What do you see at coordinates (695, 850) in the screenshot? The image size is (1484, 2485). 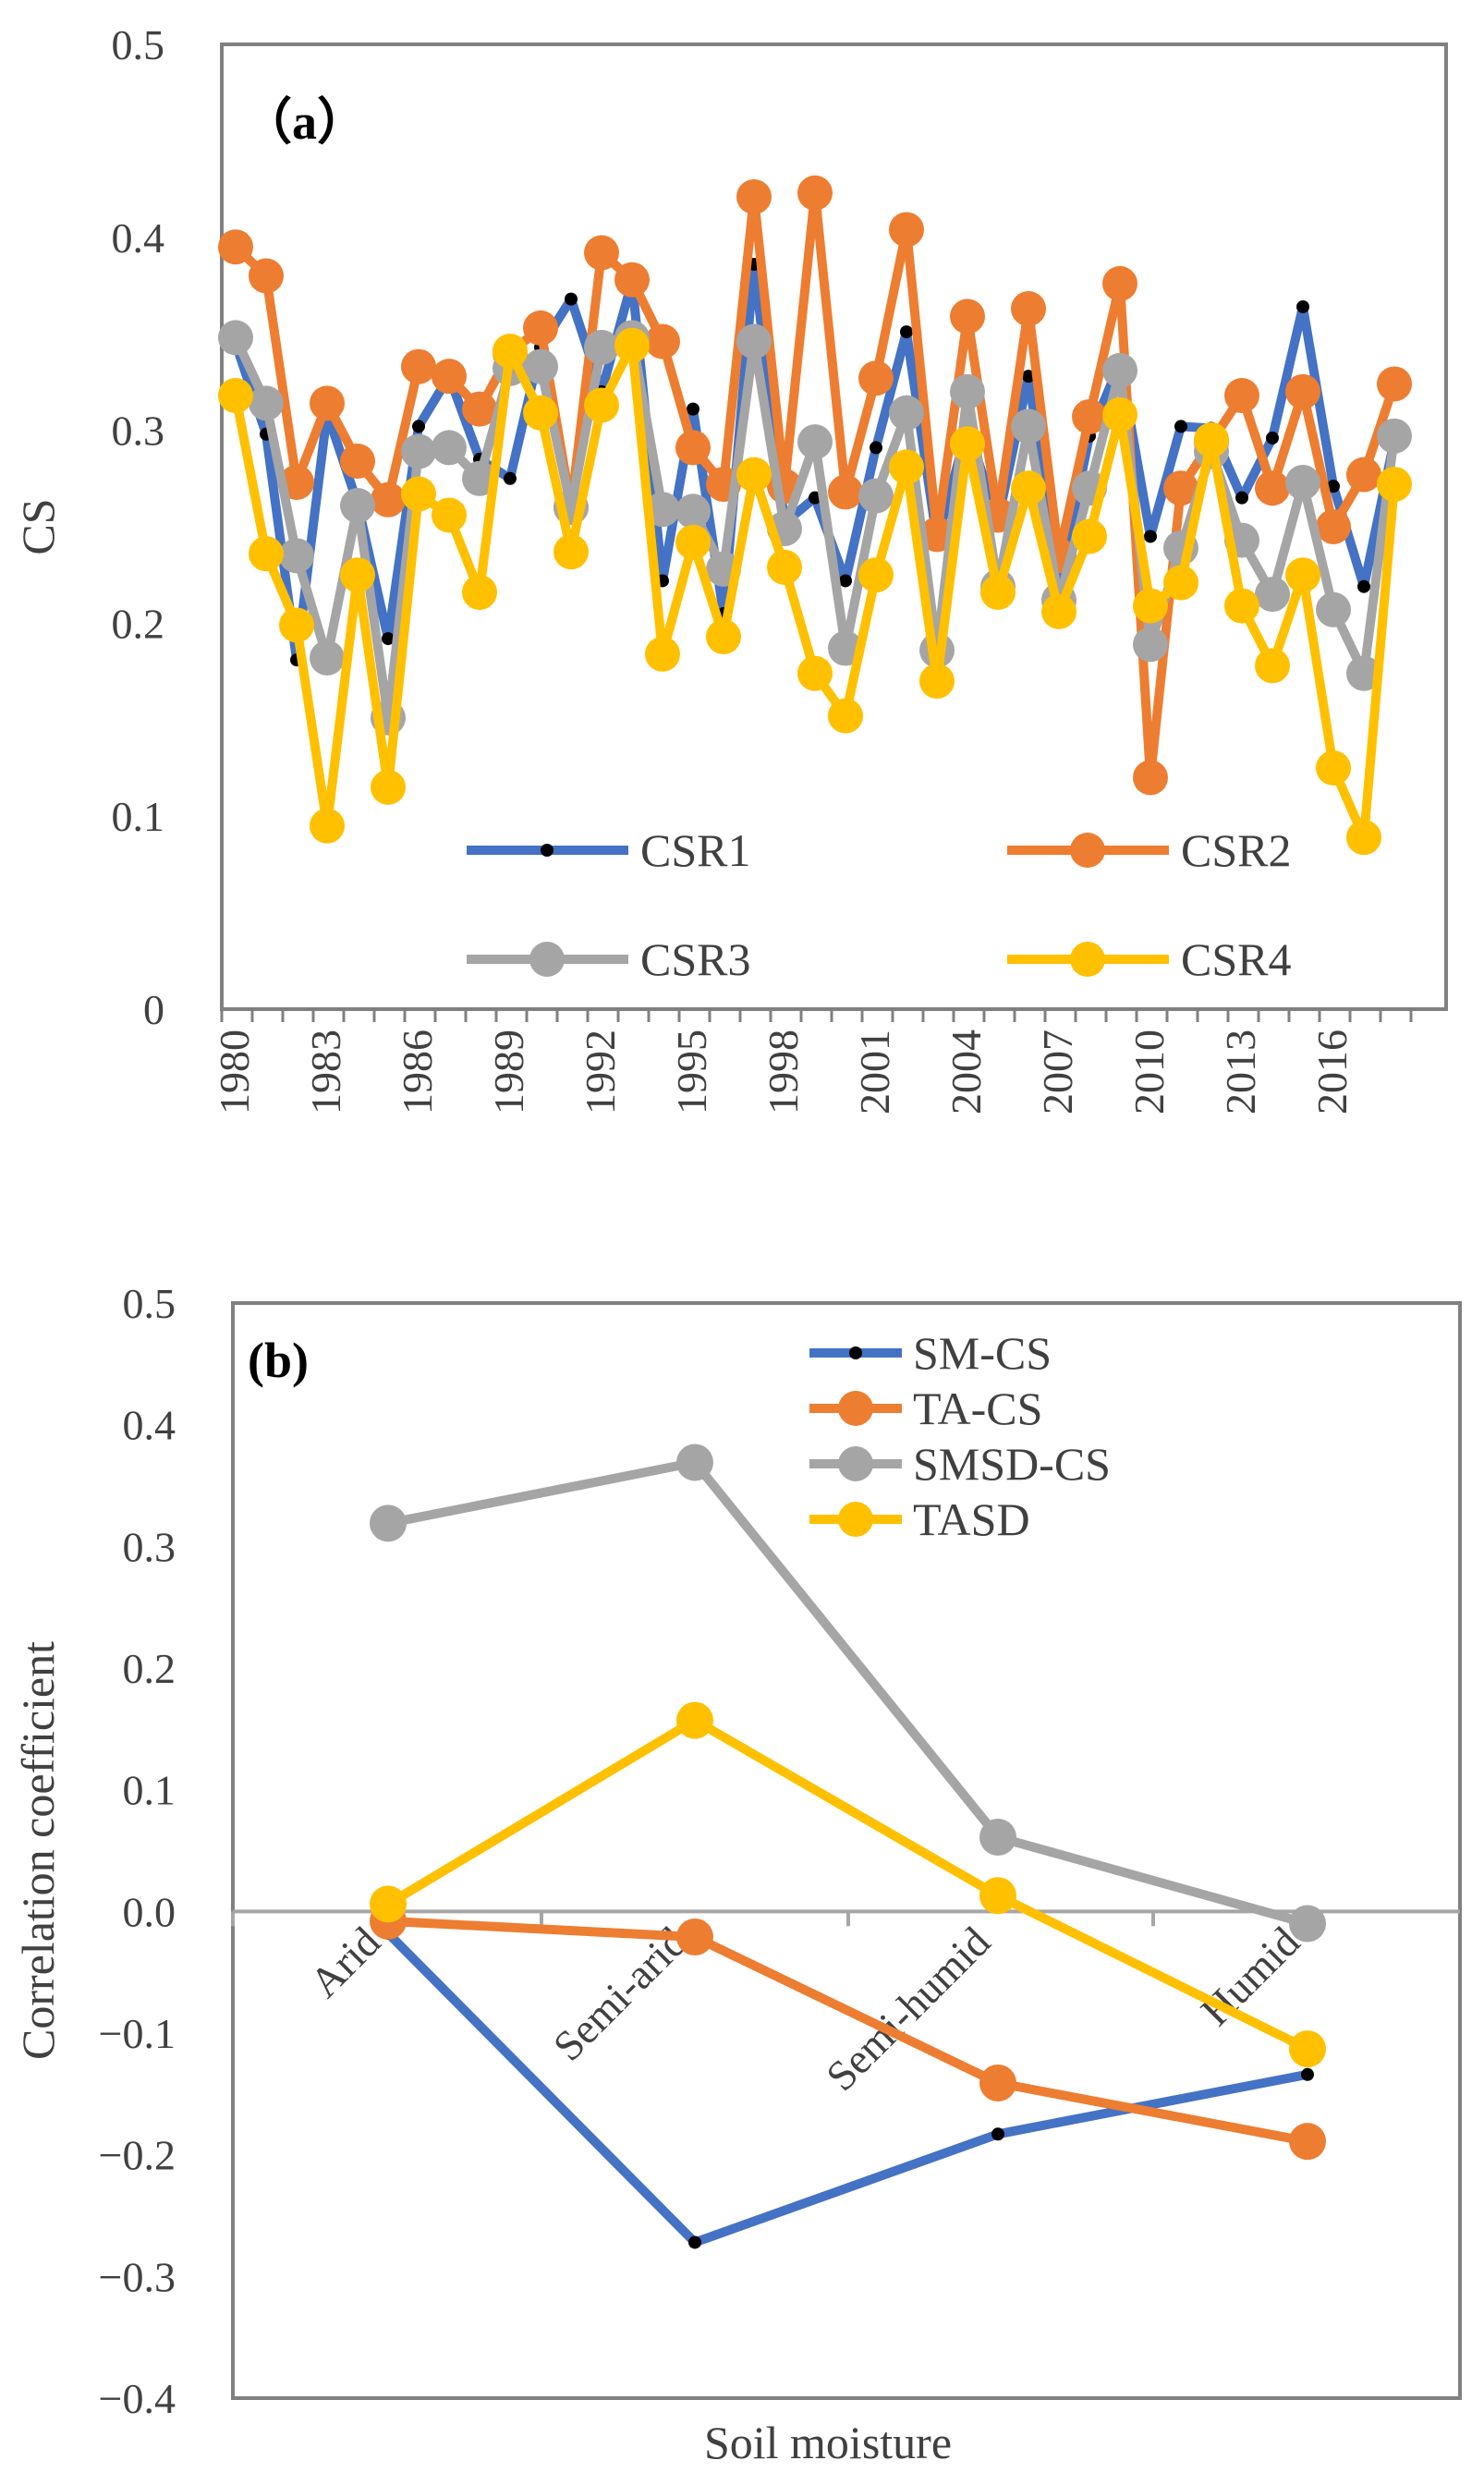 I see `legend-label-csr1: CSR1` at bounding box center [695, 850].